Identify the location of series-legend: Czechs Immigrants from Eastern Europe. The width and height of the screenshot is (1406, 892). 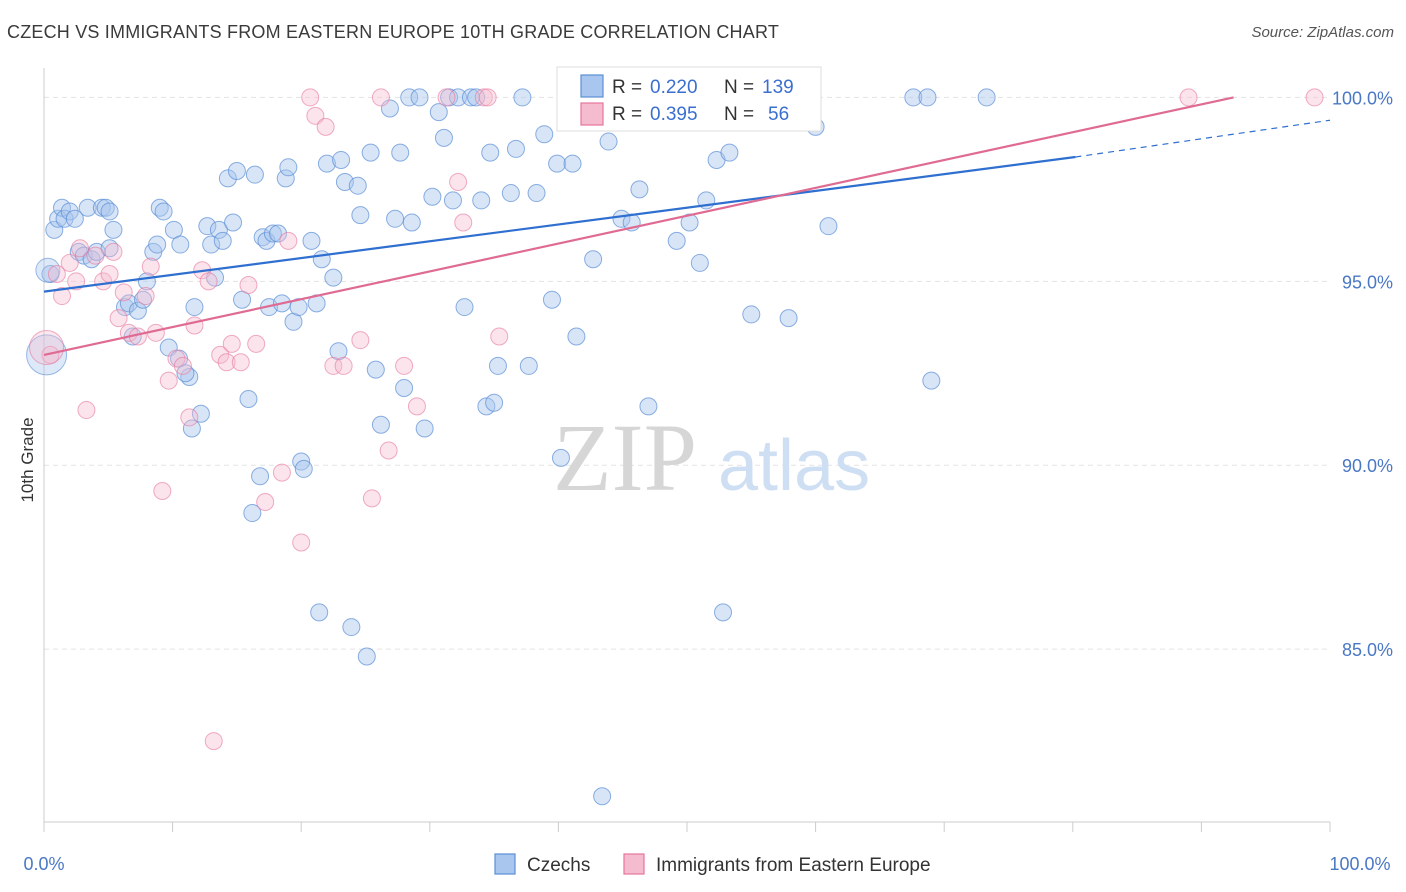
(712, 864).